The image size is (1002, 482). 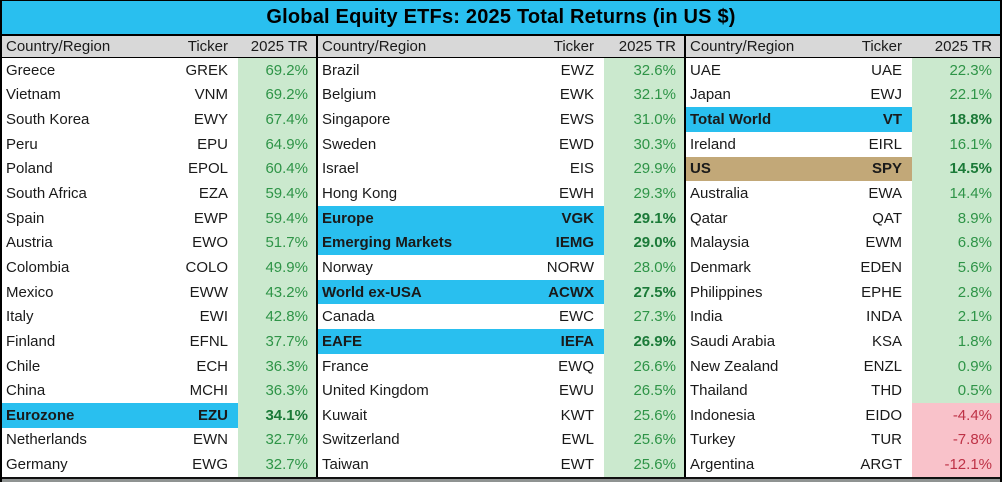 I want to click on row-left-section: Denmark EDEN, so click(x=799, y=267).